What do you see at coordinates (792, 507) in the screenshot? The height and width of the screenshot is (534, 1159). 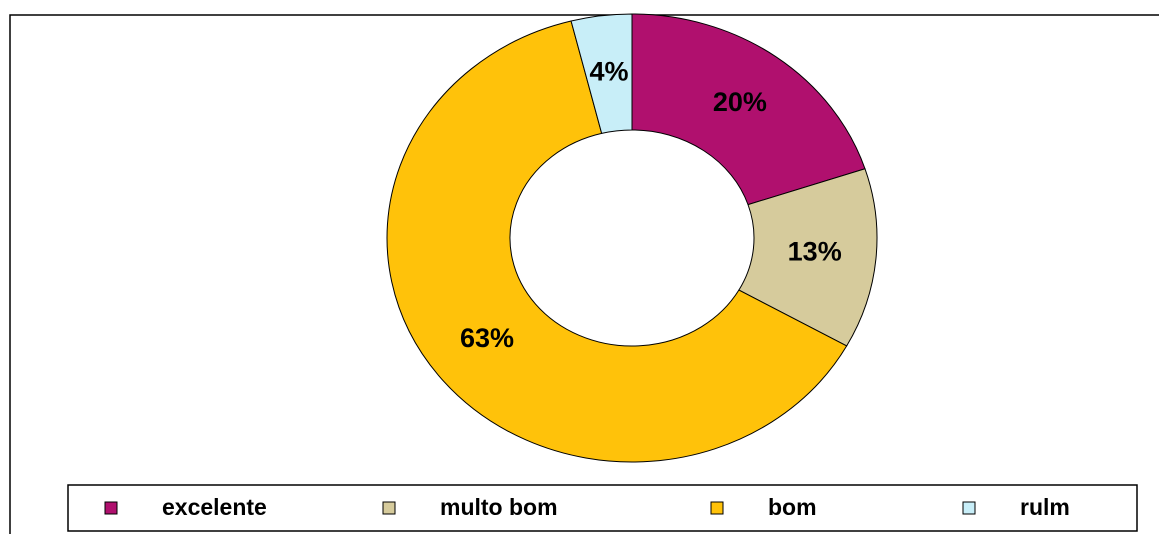 I see `legend-label: bom` at bounding box center [792, 507].